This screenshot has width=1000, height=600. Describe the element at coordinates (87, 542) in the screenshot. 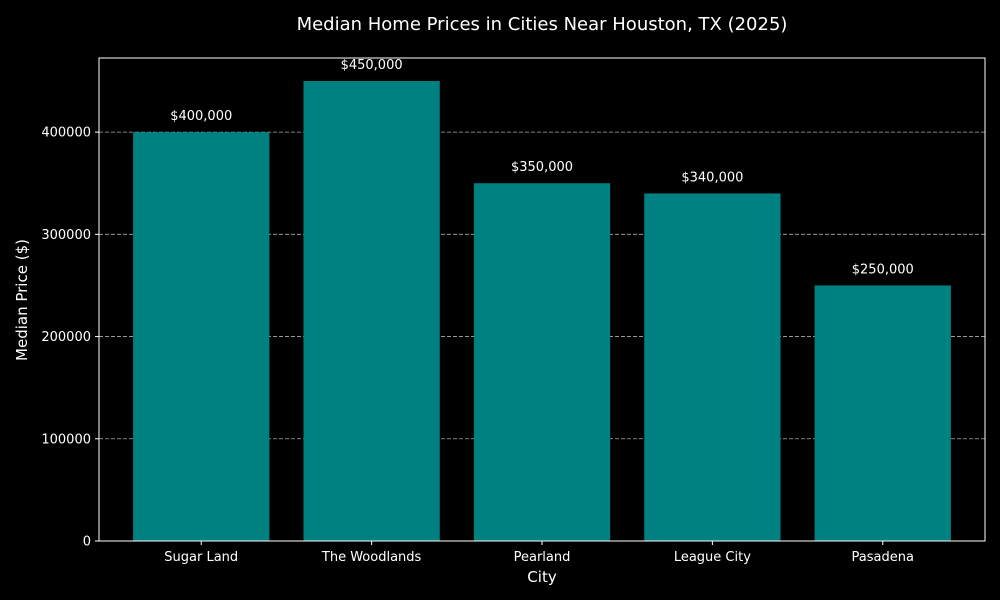

I see `y-tick-label-0: 0` at that location.